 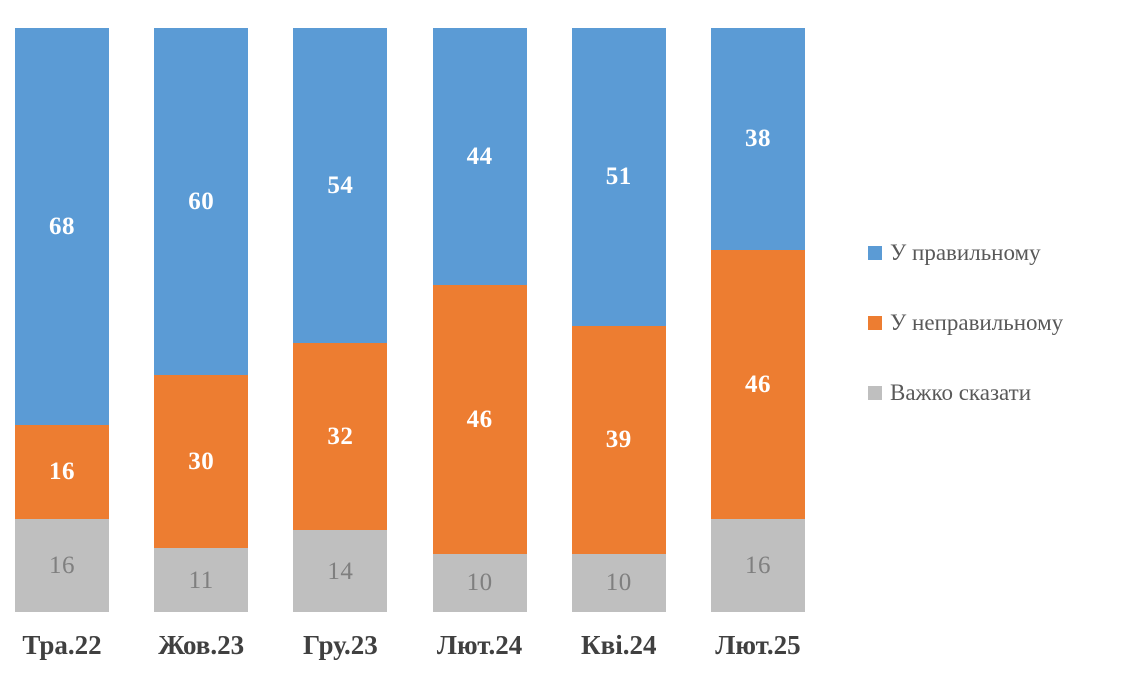 I want to click on legend-label: У неправильному, so click(x=977, y=322).